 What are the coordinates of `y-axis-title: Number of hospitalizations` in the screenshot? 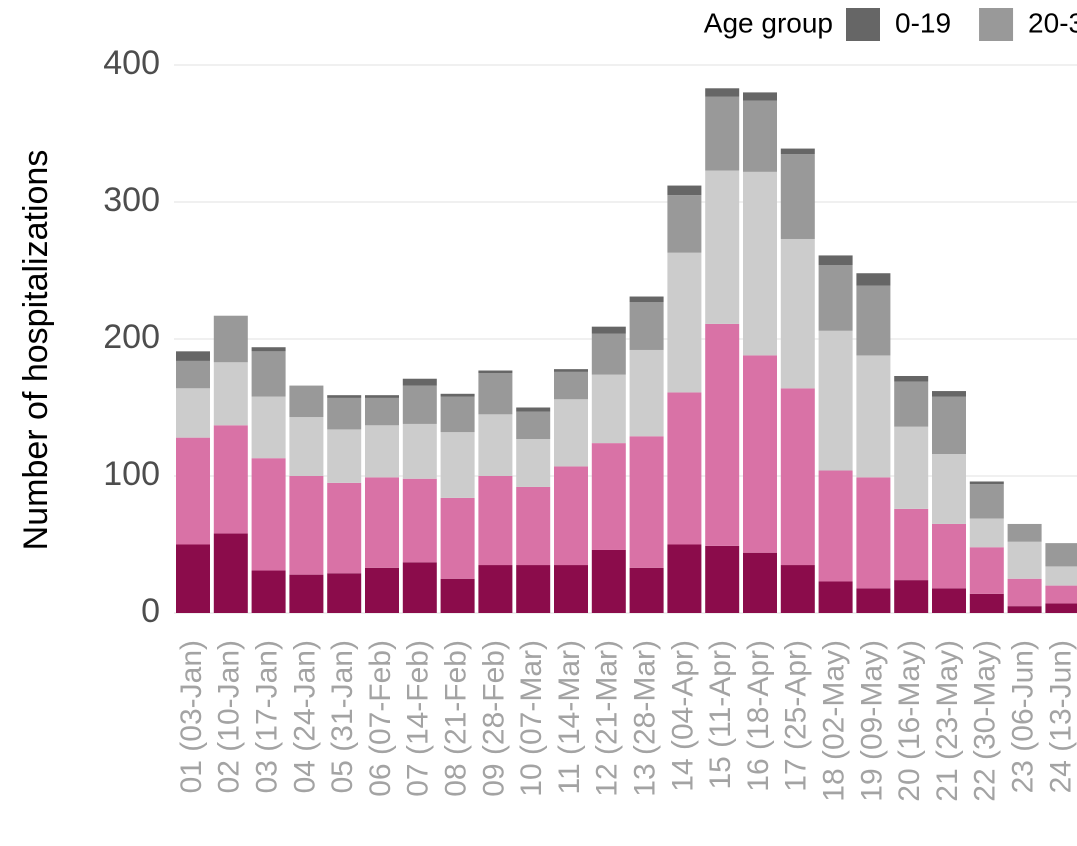 It's located at (36, 350).